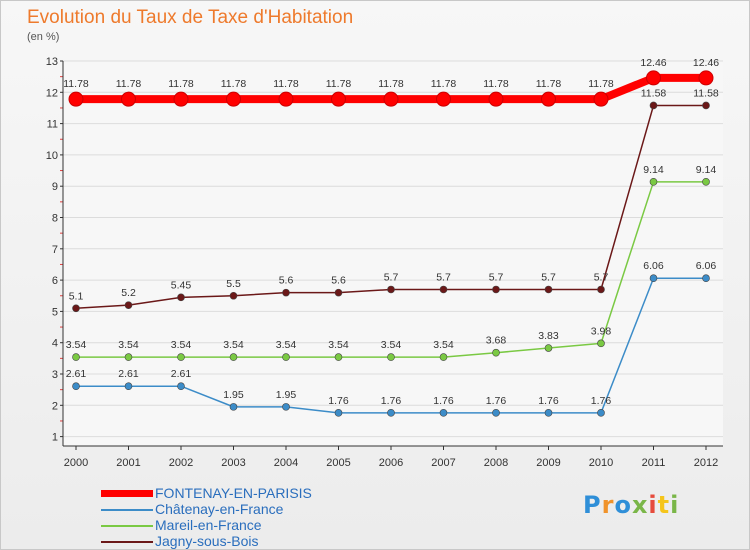 This screenshot has height=550, width=750. Describe the element at coordinates (55, 438) in the screenshot. I see `y-tick-label: 1` at that location.